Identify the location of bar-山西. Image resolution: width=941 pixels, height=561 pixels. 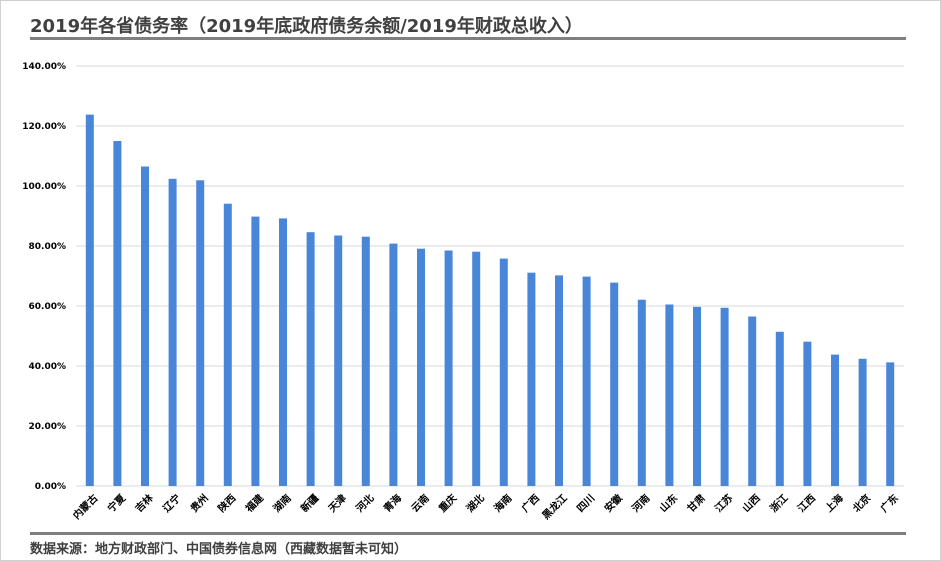
(752, 401).